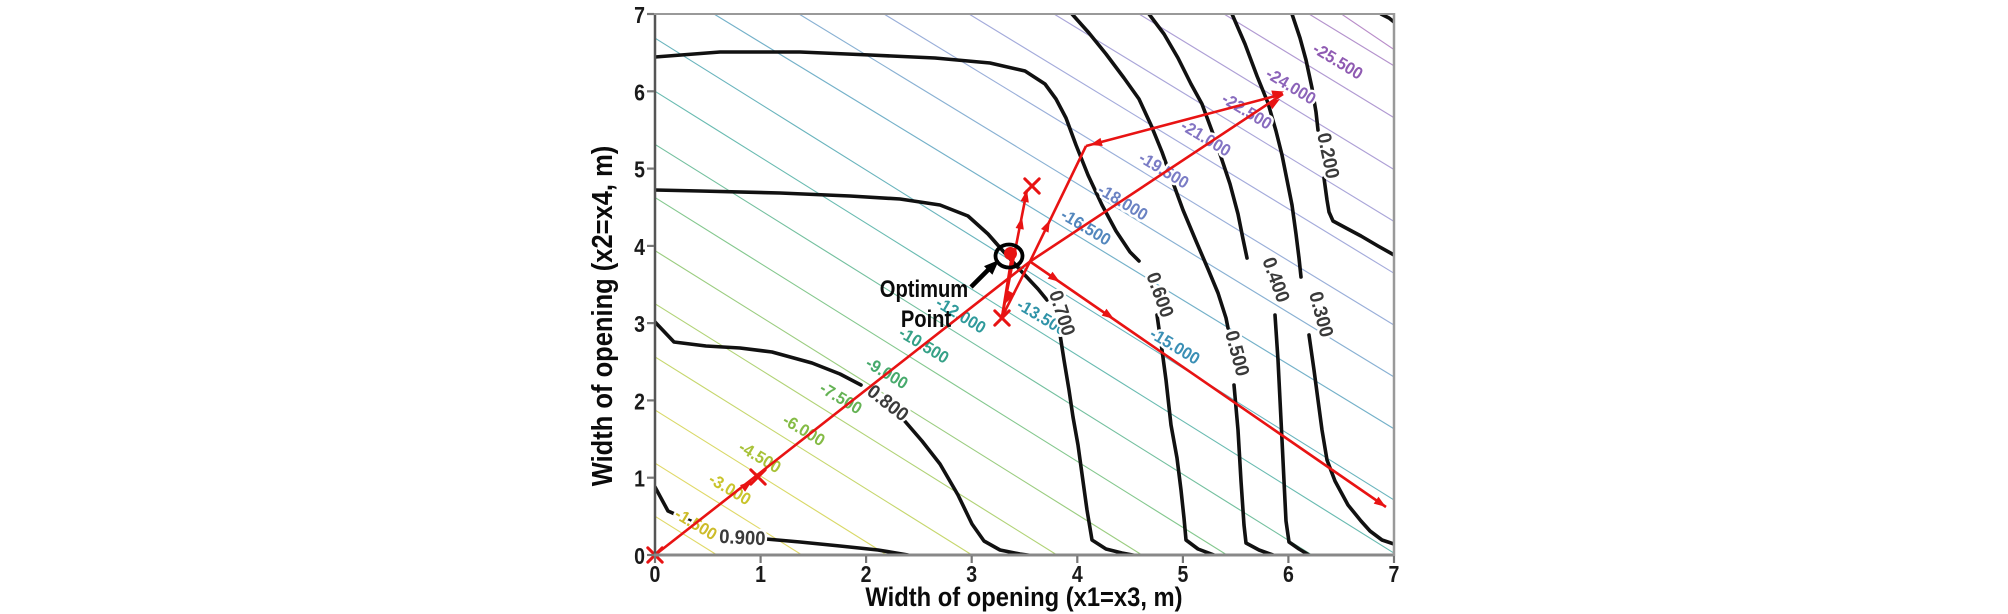  What do you see at coordinates (926, 318) in the screenshot?
I see `svg-text: Point` at bounding box center [926, 318].